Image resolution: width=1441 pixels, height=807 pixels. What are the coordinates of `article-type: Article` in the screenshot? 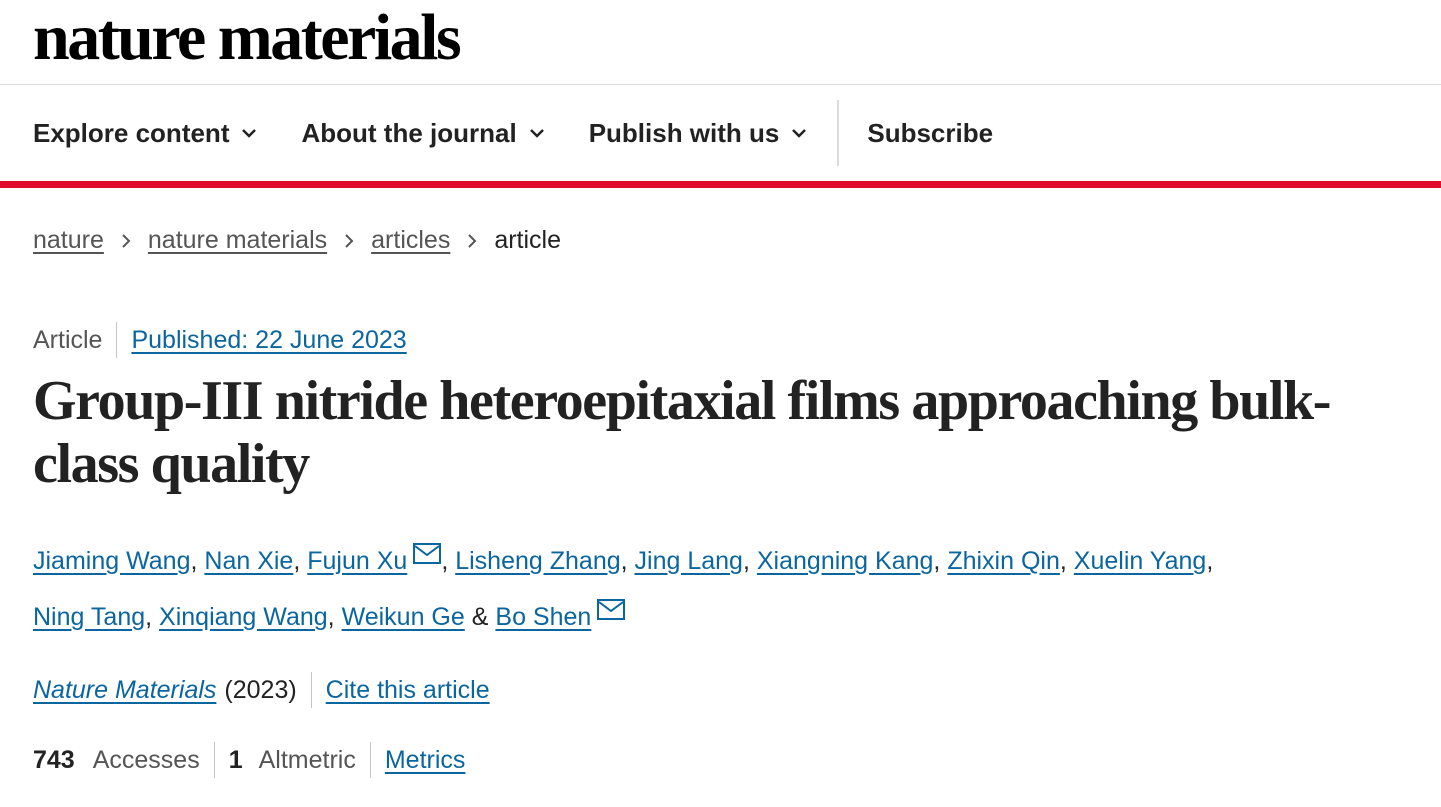 It's located at (68, 339).